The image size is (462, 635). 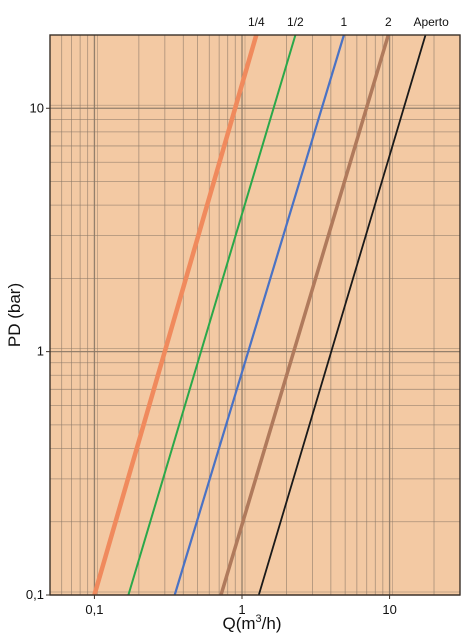 What do you see at coordinates (40, 351) in the screenshot?
I see `y-tick-label: 1` at bounding box center [40, 351].